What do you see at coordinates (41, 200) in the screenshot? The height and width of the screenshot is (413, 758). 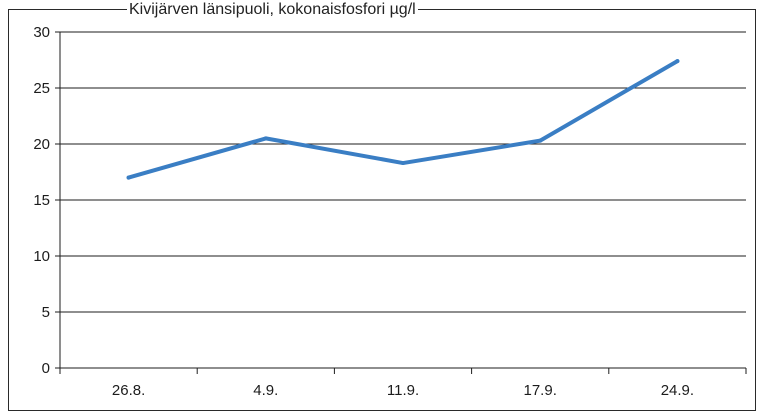 I see `y-tick-label-15: 15` at bounding box center [41, 200].